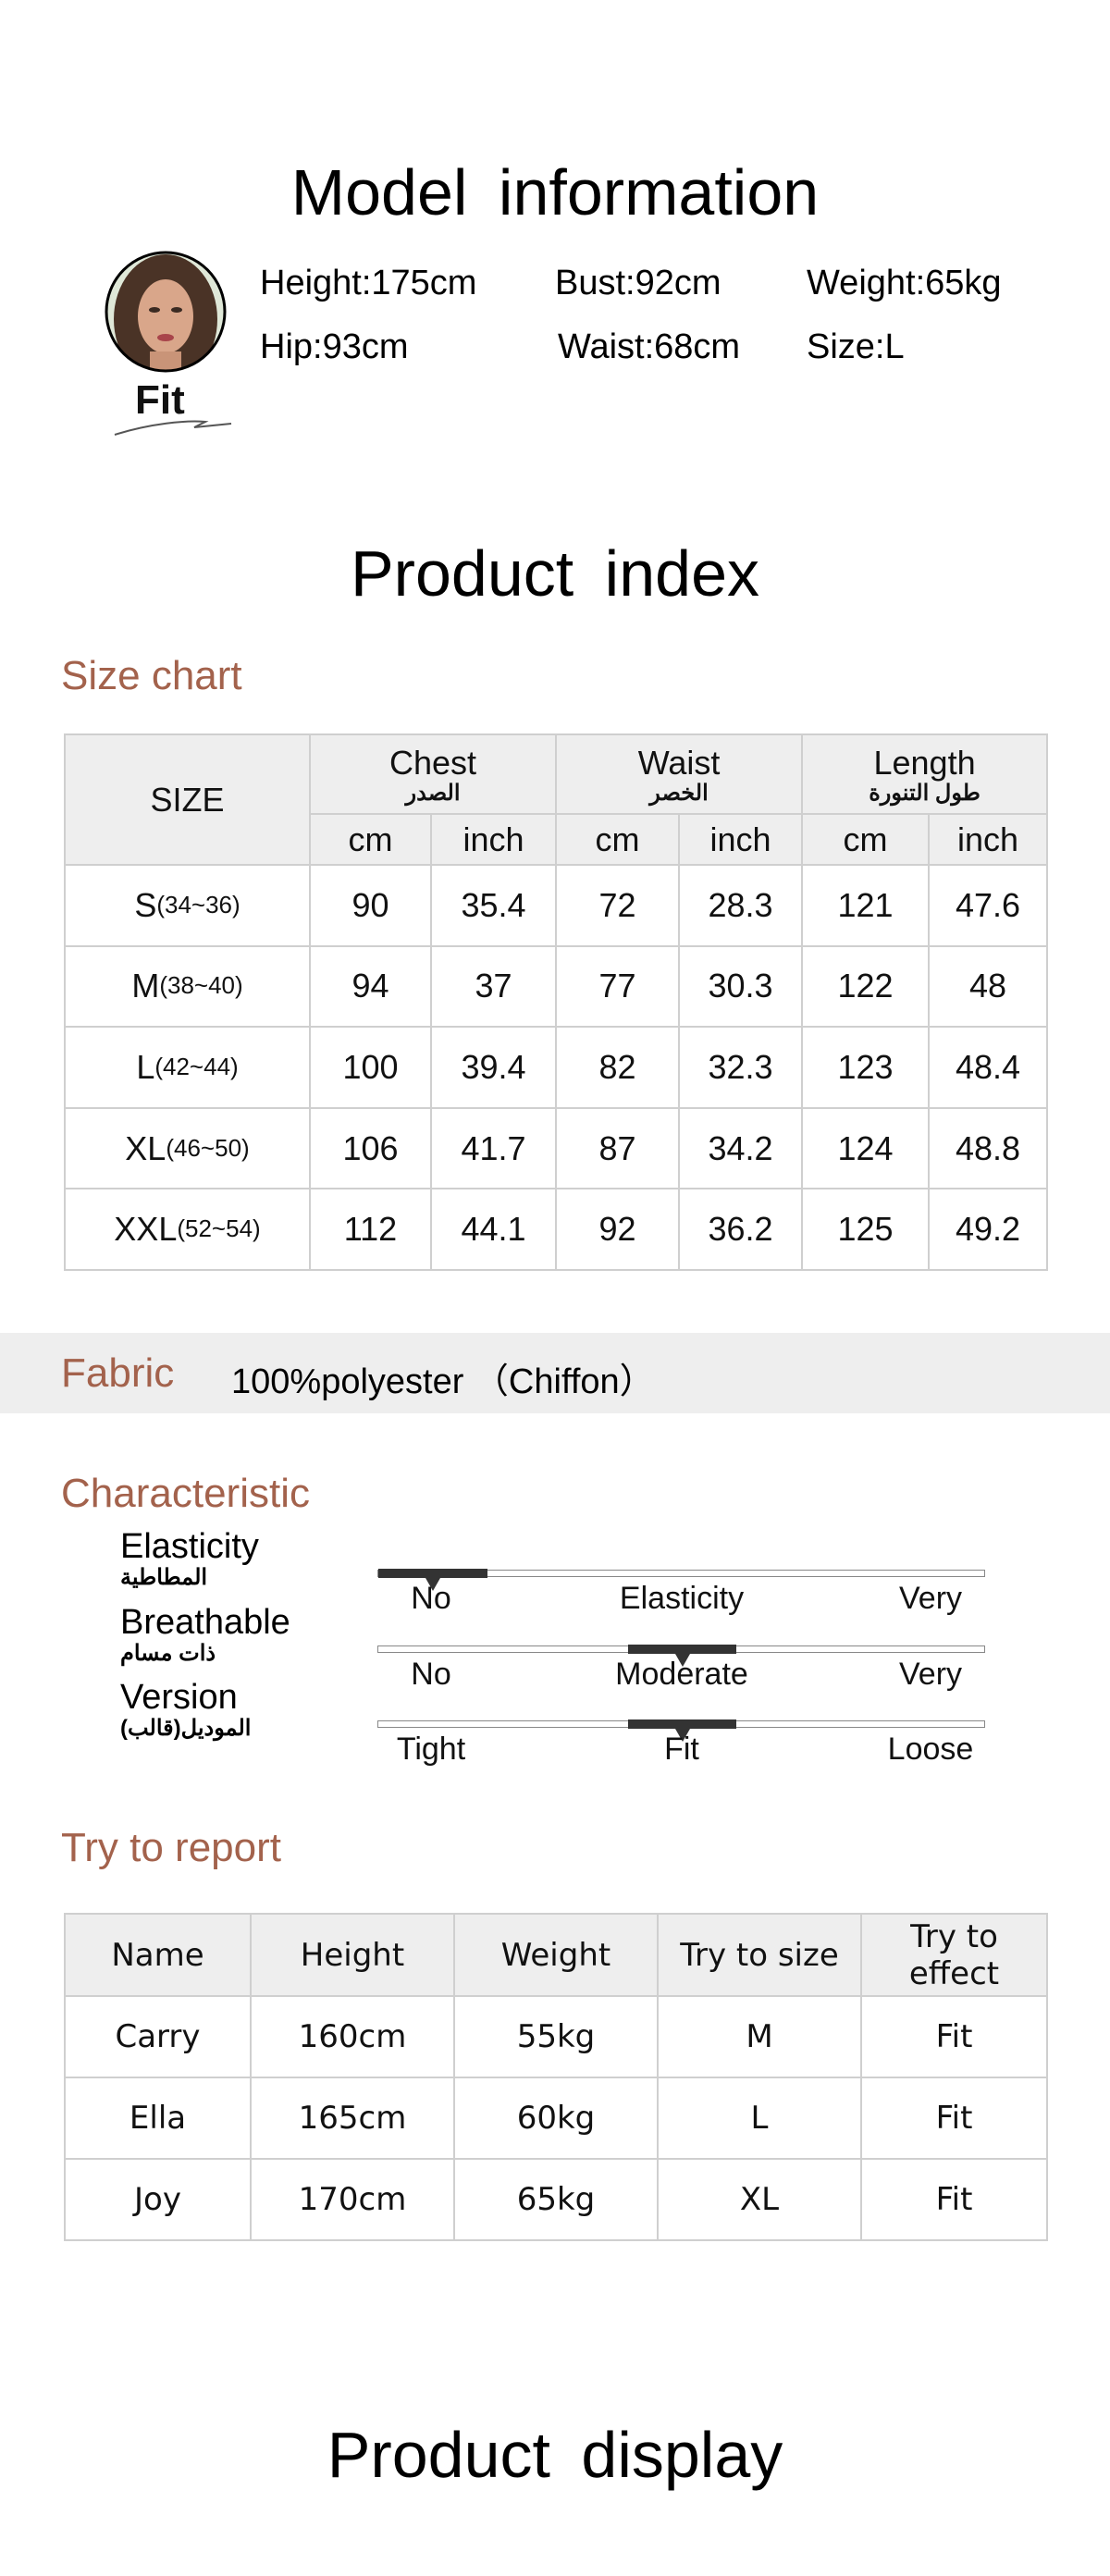  Describe the element at coordinates (205, 1622) in the screenshot. I see `characteristic-label: Breathable` at that location.